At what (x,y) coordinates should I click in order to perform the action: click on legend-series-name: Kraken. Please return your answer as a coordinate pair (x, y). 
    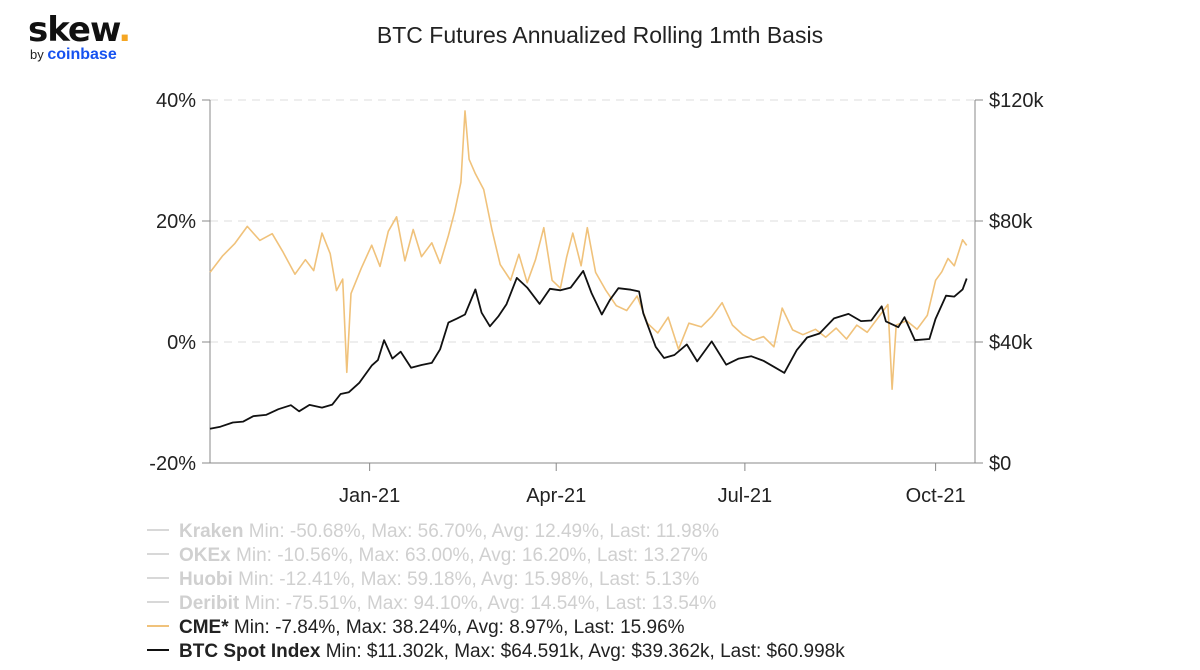
    Looking at the image, I should click on (211, 531).